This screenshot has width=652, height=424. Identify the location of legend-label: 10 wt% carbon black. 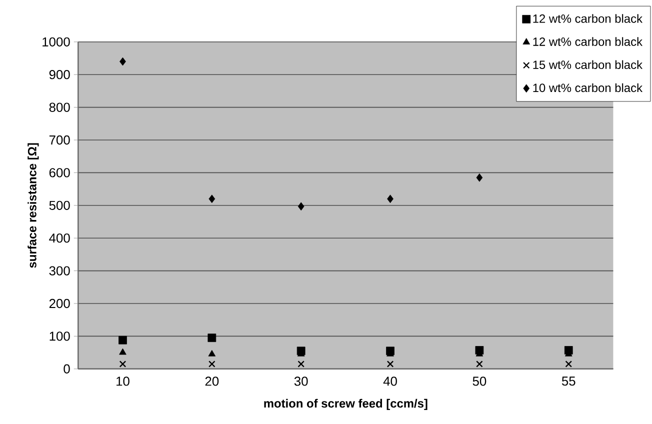
(588, 87).